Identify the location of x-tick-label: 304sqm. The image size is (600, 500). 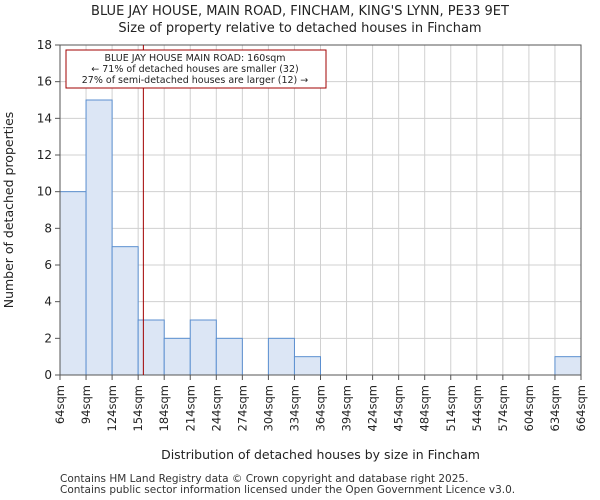
(268, 408).